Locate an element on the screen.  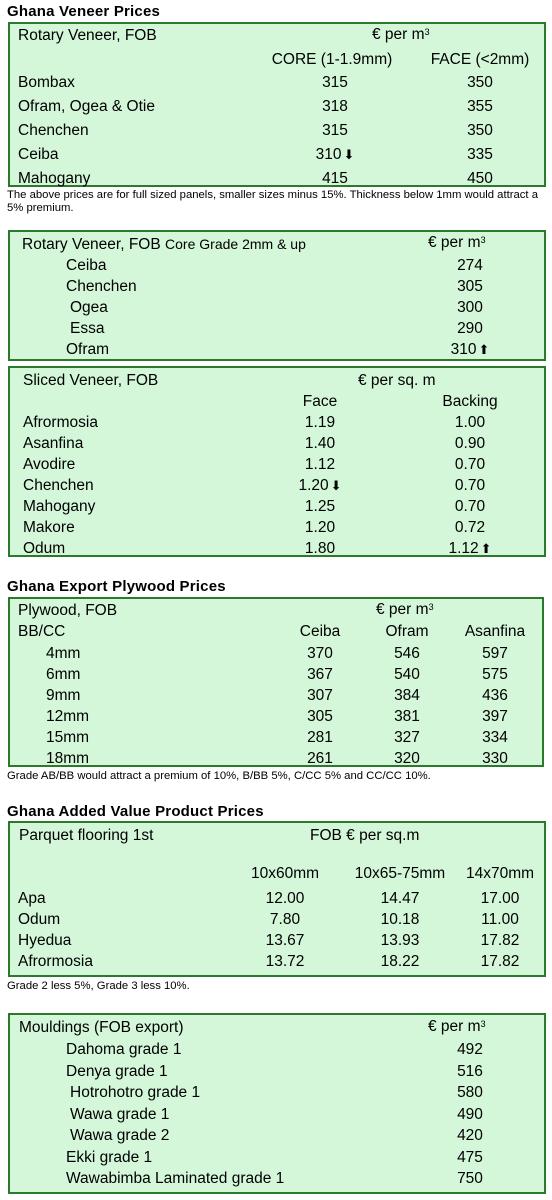
rotary-core-row-value: 305 is located at coordinates (470, 286).